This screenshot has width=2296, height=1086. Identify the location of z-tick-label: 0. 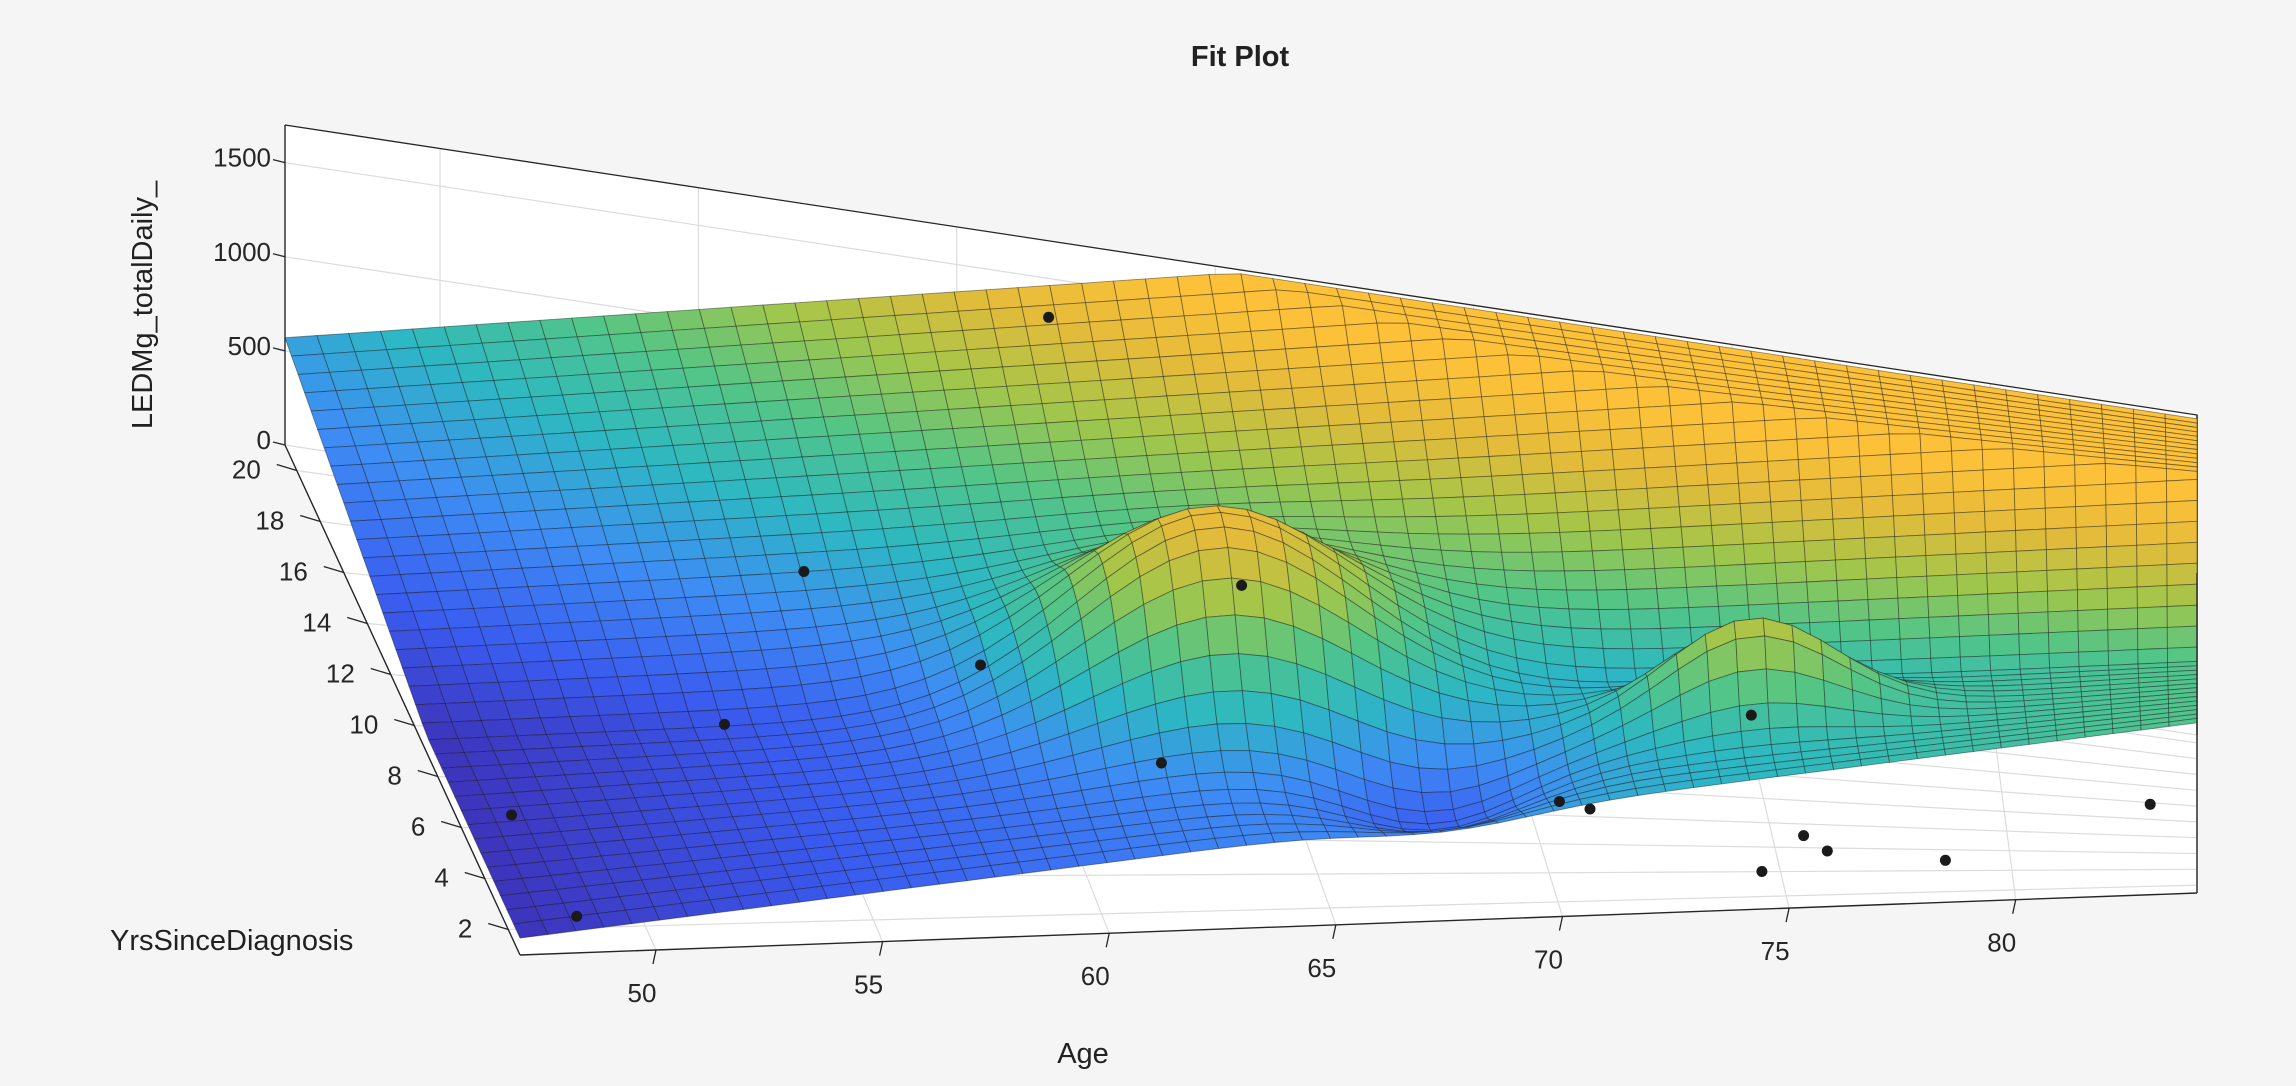
(264, 440).